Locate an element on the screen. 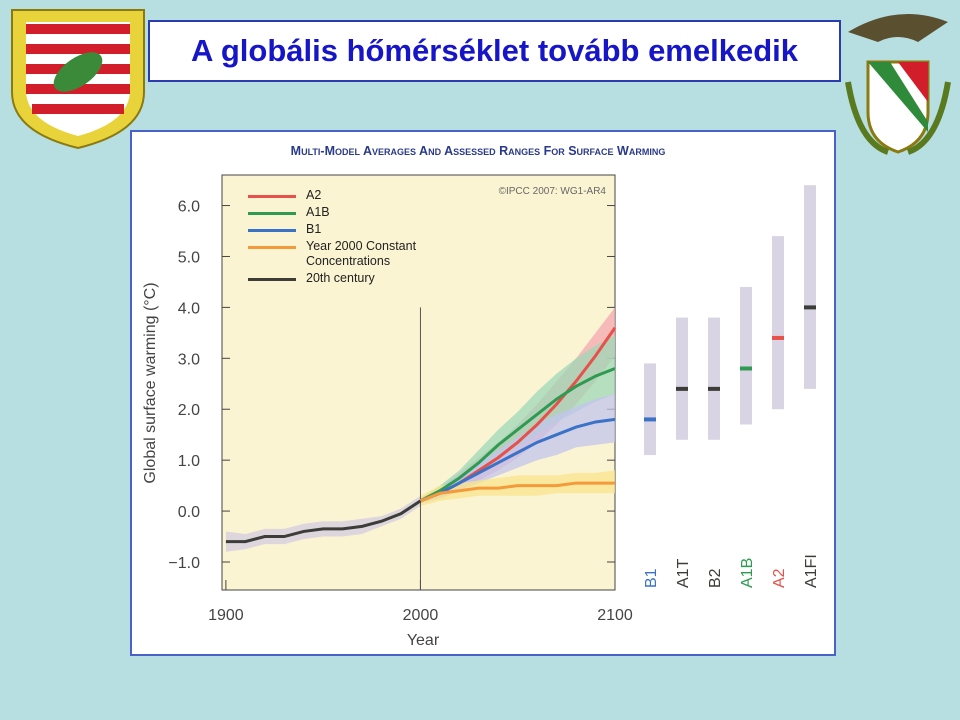  legend-label: 20th century is located at coordinates (340, 278).